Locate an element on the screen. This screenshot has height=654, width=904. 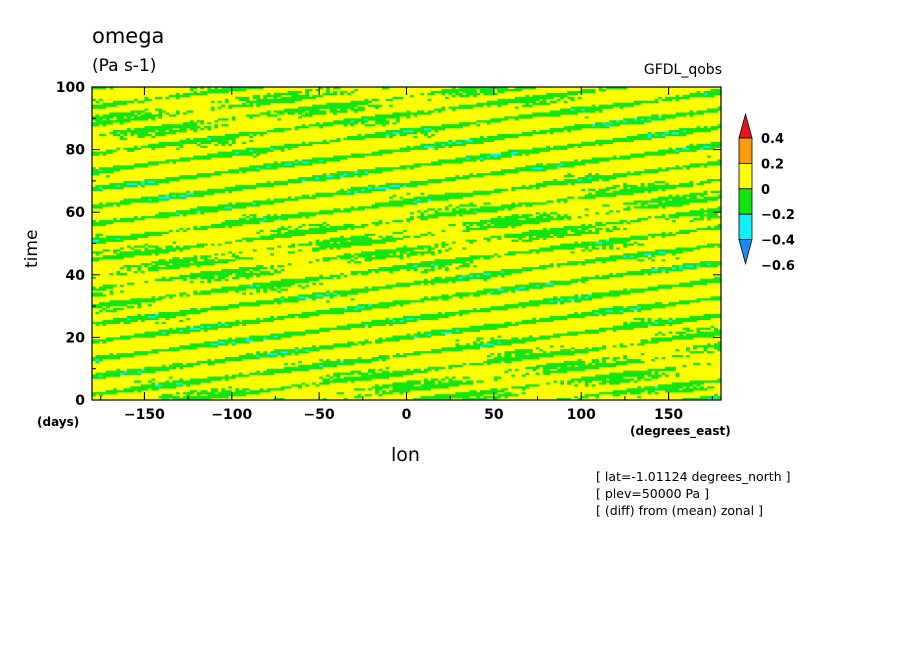
colorbar-swatch is located at coordinates (745, 201).